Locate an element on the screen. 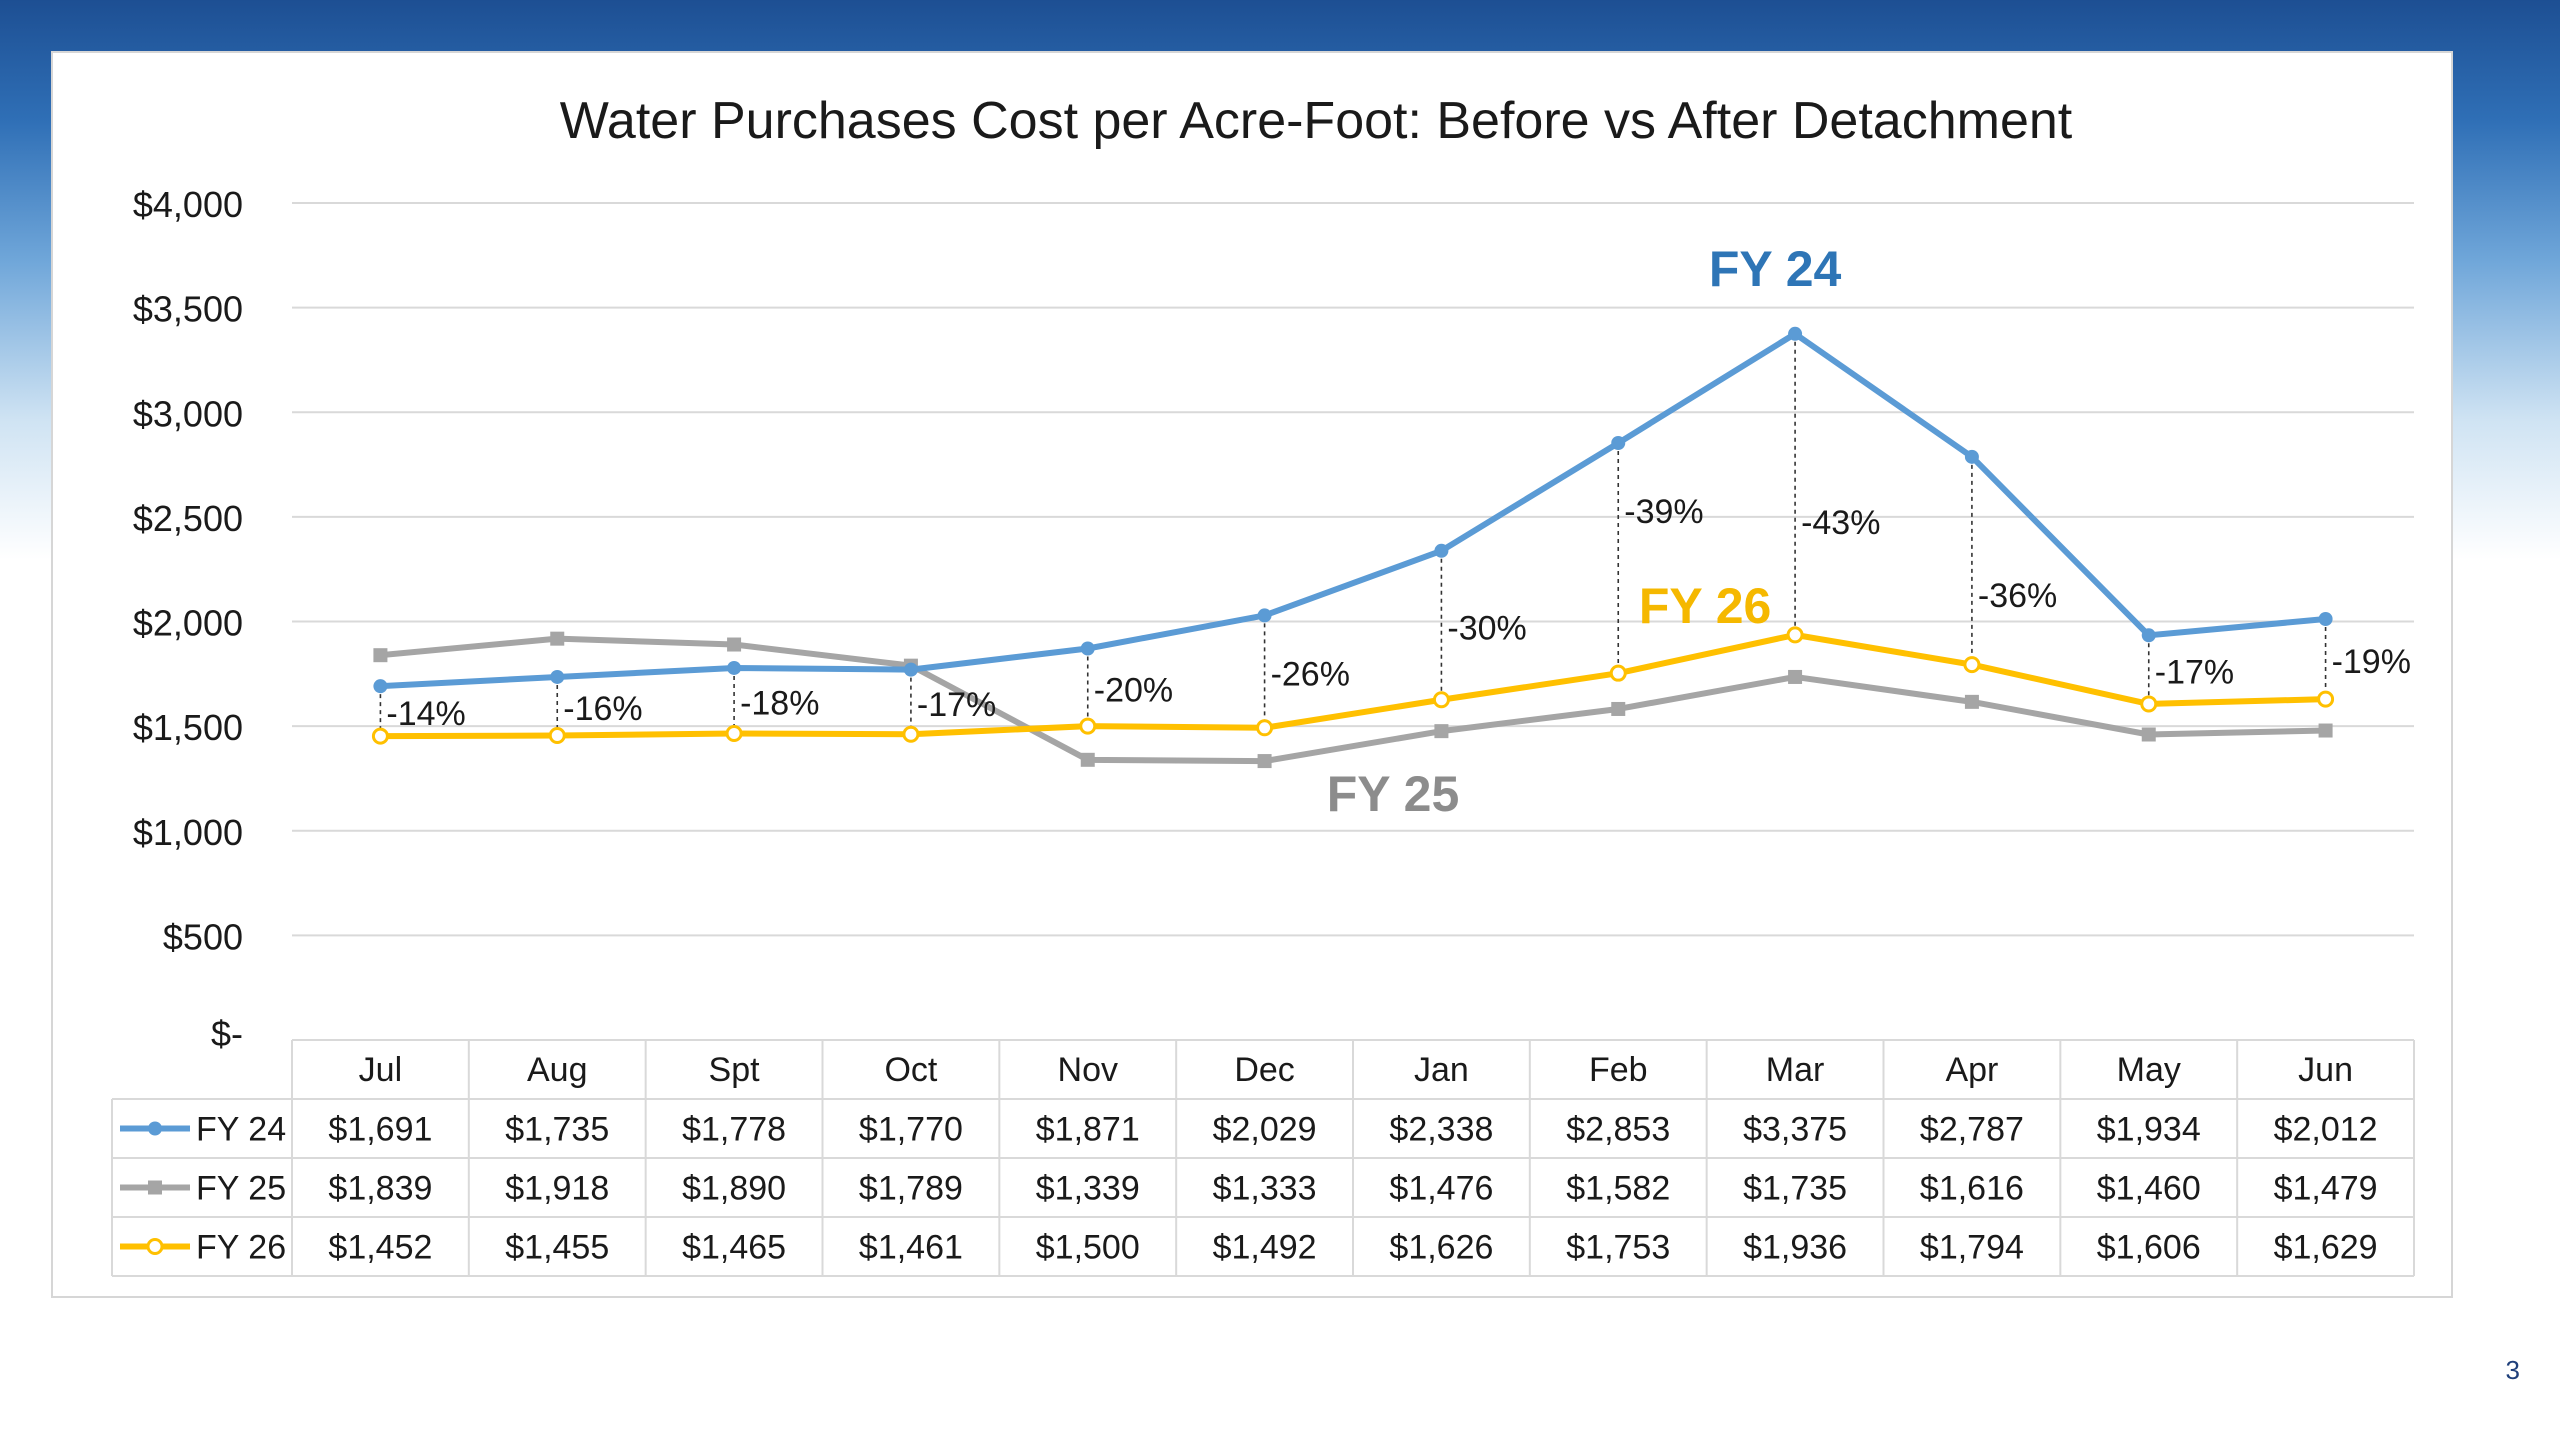 The image size is (2560, 1440). table-header-cell: Spt is located at coordinates (735, 1070).